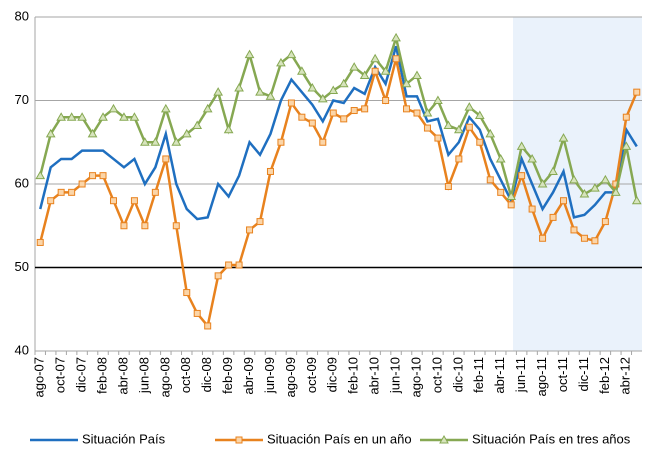  What do you see at coordinates (227, 375) in the screenshot?
I see `x-tick-label: feb-09` at bounding box center [227, 375].